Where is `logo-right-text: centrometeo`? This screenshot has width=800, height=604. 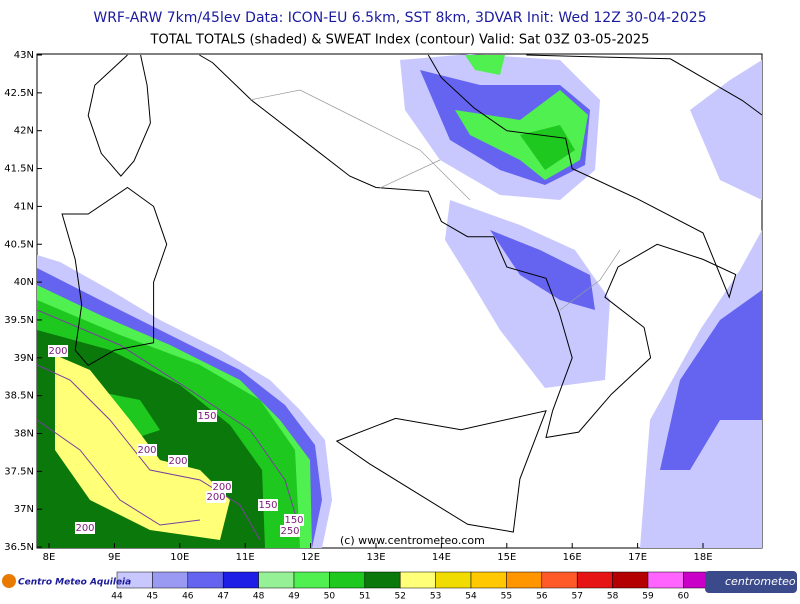 logo-right-text: centrometeo is located at coordinates (760, 581).